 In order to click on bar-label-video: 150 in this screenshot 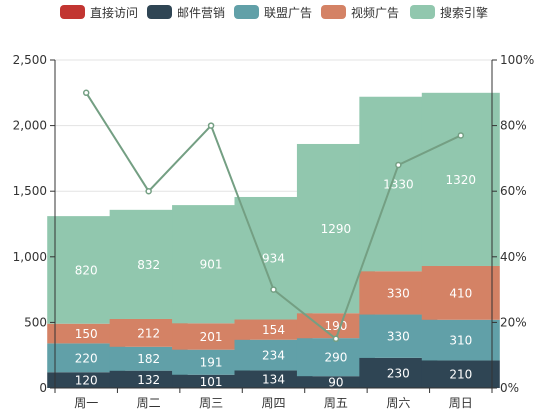, I will do `click(86, 334)`.